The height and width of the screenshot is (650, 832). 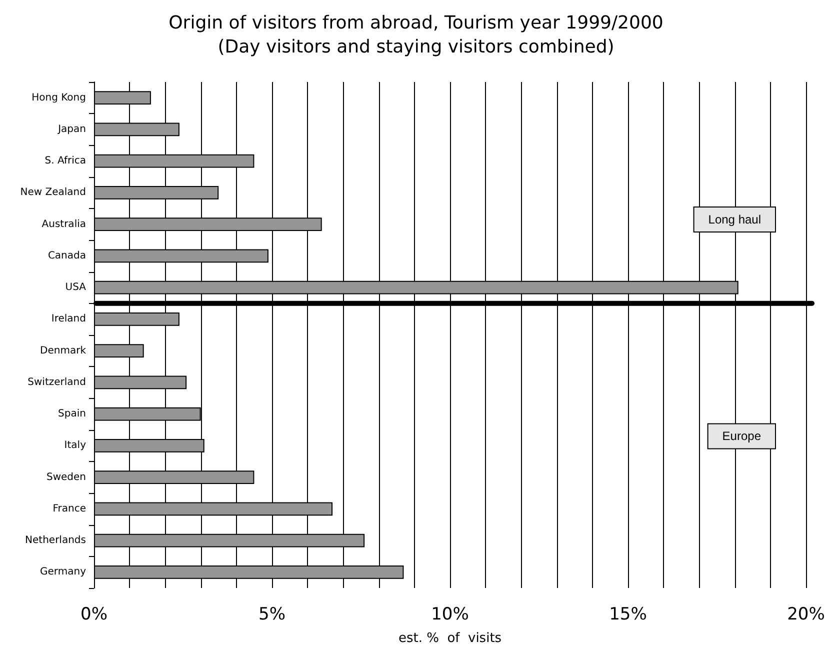 I want to click on y-tick-label: Japan, so click(x=71, y=129).